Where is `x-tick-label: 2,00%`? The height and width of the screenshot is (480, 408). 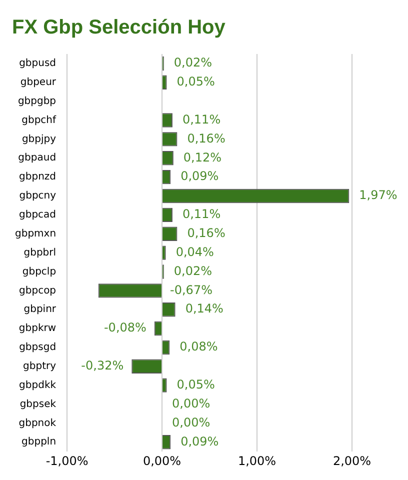 x-tick-label: 2,00% is located at coordinates (352, 461).